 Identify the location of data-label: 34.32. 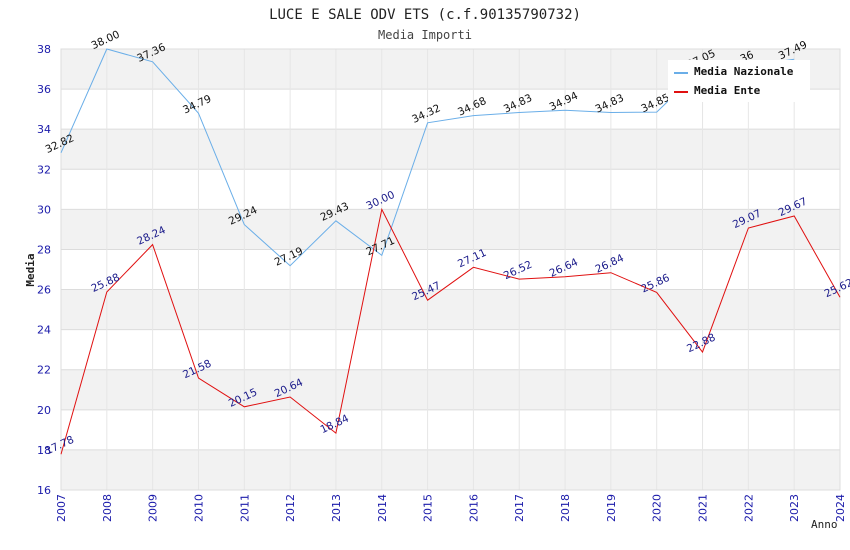
(426, 114).